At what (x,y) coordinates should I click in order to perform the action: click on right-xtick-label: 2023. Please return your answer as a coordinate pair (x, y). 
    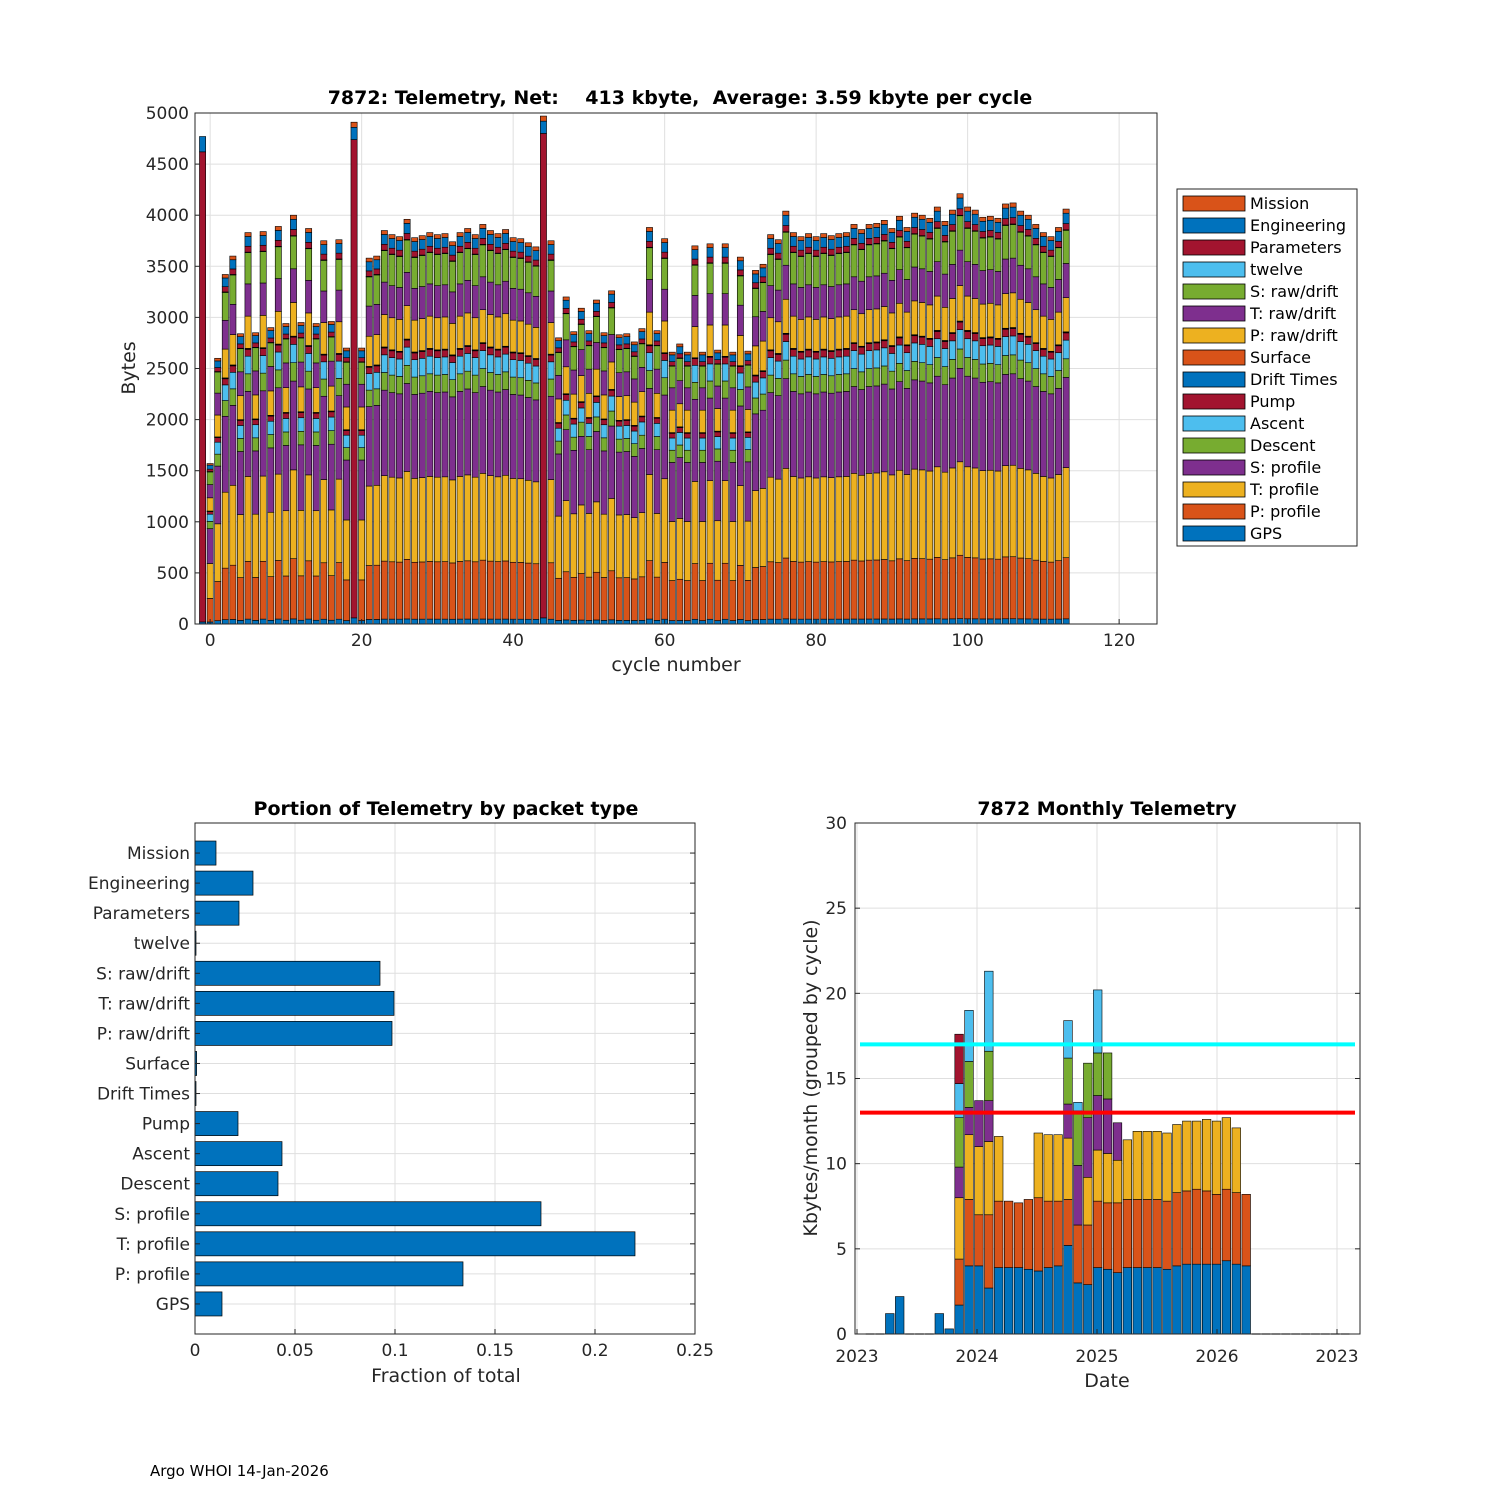
    Looking at the image, I should click on (856, 1357).